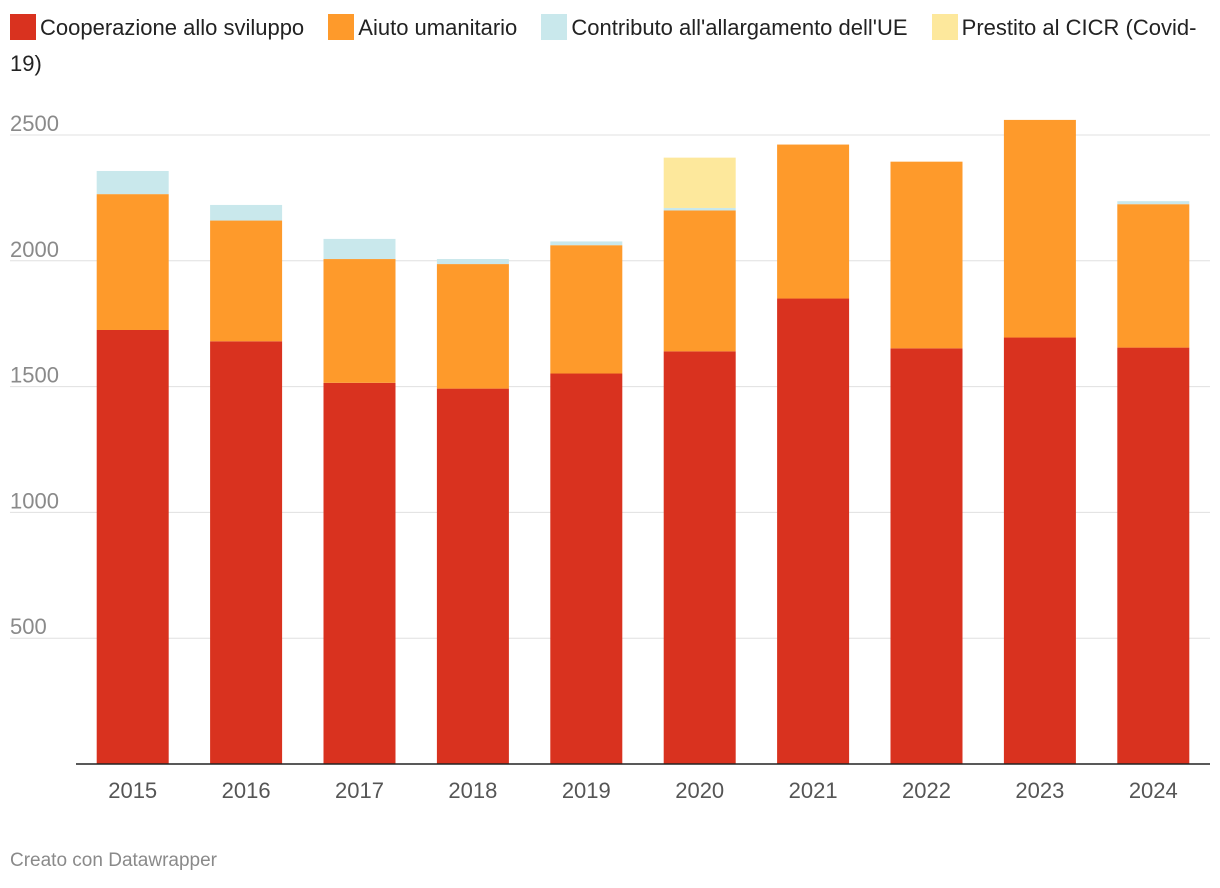 The width and height of the screenshot is (1220, 888). I want to click on y-tick-label-2500: 2500, so click(34, 123).